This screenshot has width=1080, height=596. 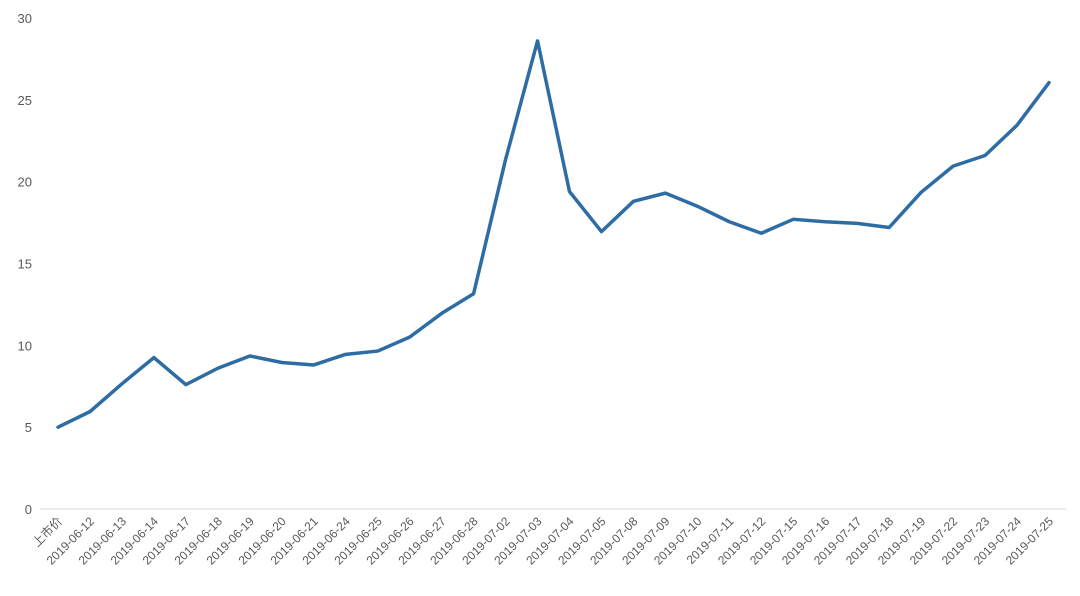 I want to click on y-tick-label: 0, so click(x=28, y=509).